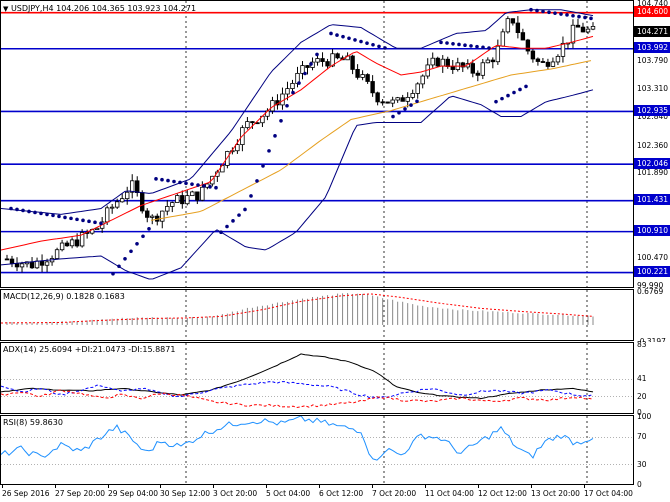 This screenshot has width=670, height=502. I want to click on macd-chart, so click(297, 315).